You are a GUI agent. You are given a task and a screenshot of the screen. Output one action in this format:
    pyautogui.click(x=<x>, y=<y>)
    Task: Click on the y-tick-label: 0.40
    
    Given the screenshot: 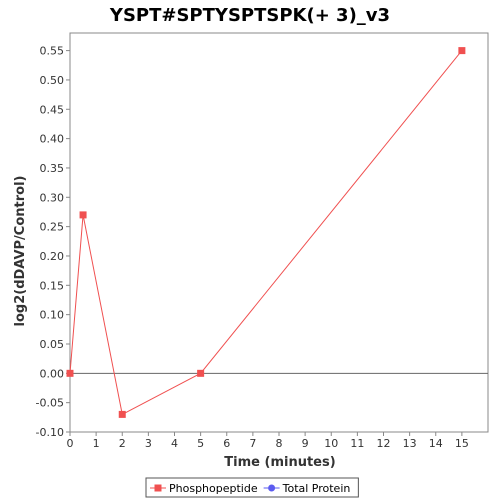 What is the action you would take?
    pyautogui.click(x=52, y=139)
    